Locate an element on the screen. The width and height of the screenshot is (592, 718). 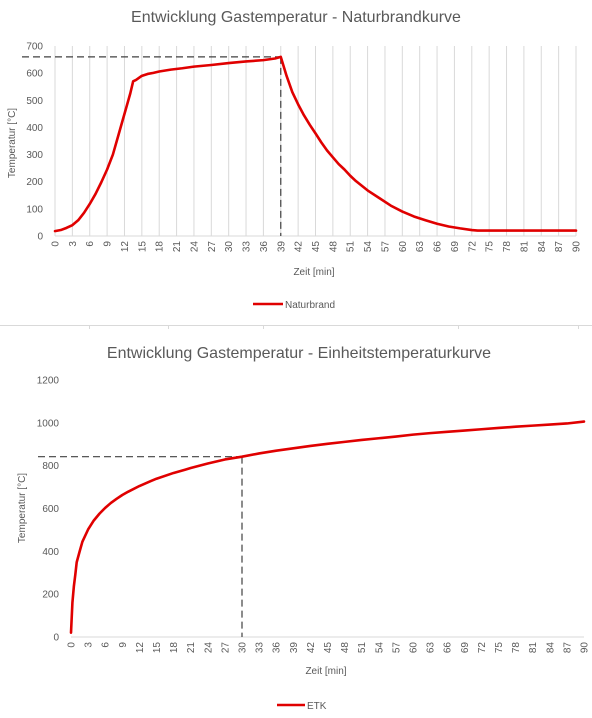
chart2-x-tick: 24 is located at coordinates (208, 648).